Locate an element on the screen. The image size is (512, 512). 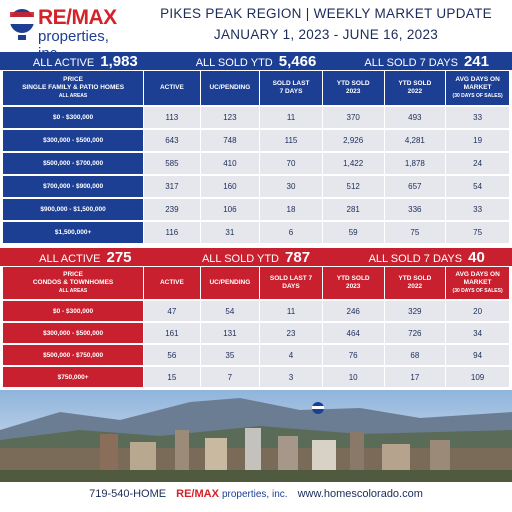
data-cell: 94 is located at coordinates (477, 355).